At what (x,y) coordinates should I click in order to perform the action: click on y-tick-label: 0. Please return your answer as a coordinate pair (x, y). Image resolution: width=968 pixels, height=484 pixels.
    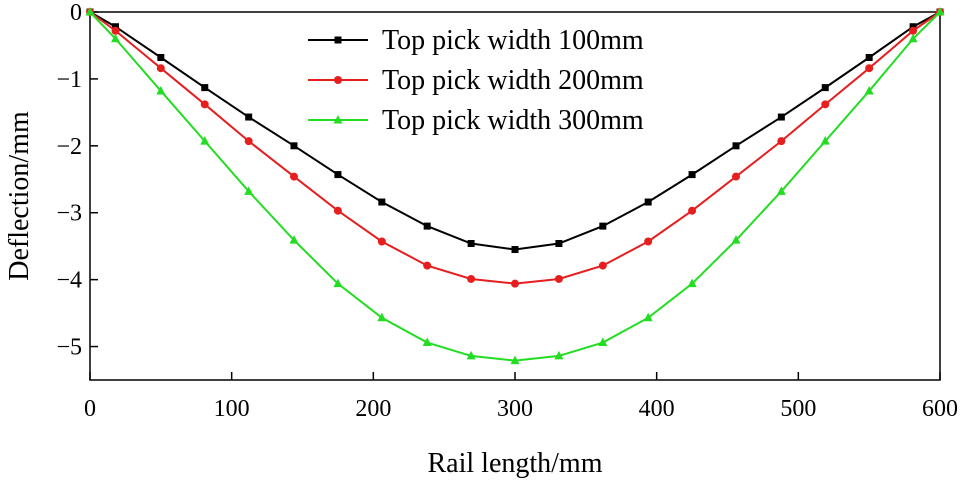
    Looking at the image, I should click on (76, 13).